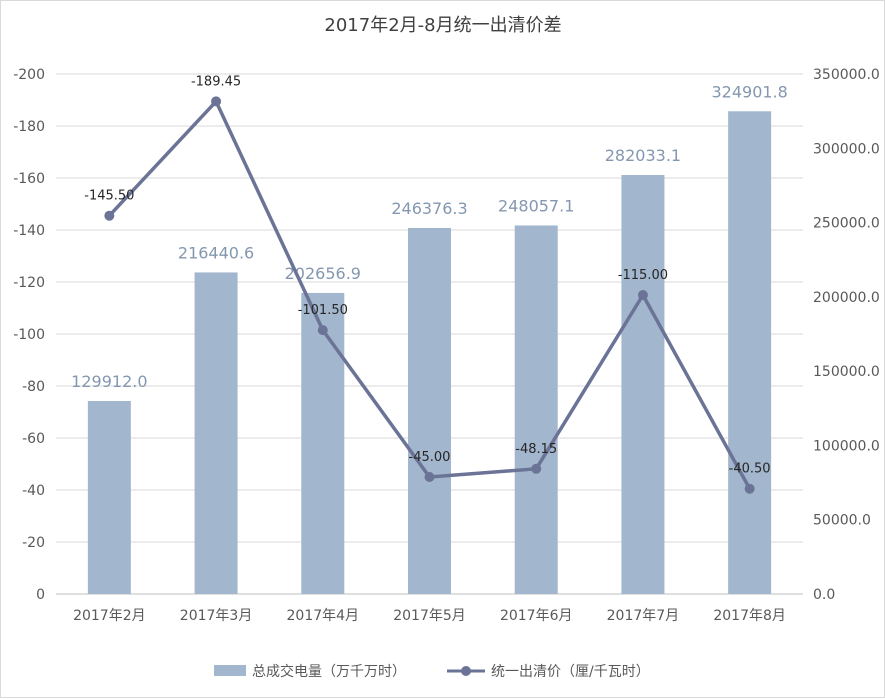  I want to click on legend-line-label: 统一出清价（厘/千瓦时）, so click(570, 672).